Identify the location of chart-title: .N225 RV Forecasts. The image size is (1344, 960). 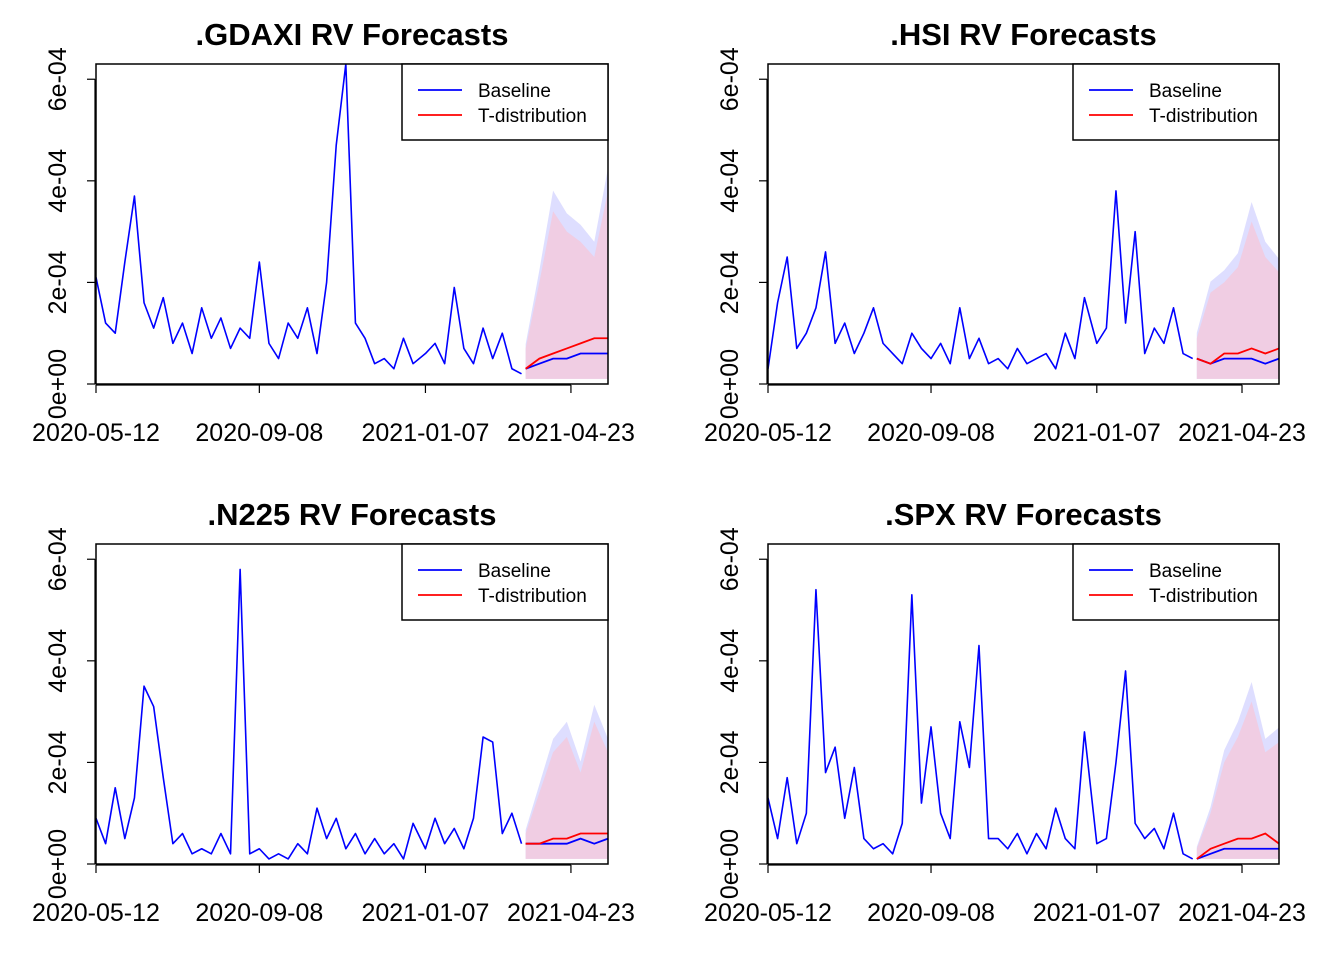
(352, 514).